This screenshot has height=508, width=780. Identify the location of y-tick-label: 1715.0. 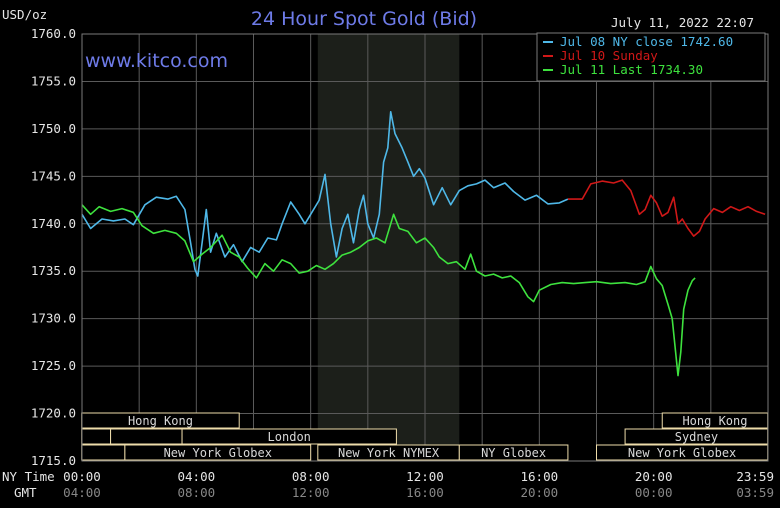
(53, 460).